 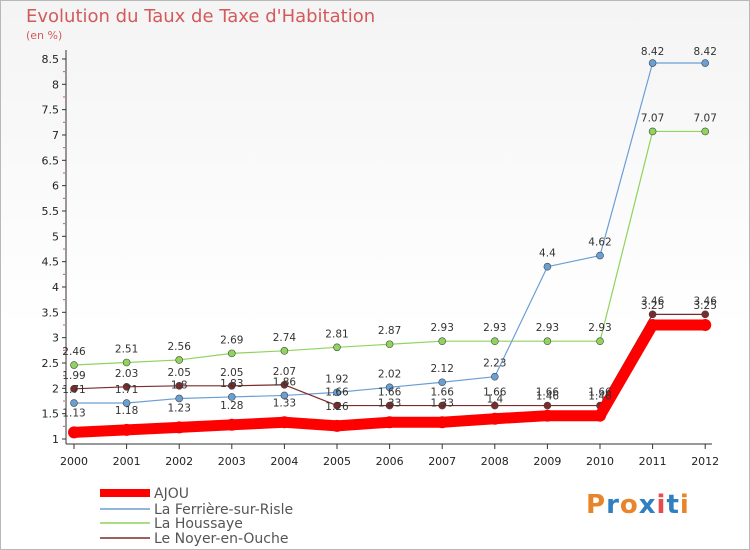 What do you see at coordinates (55, 287) in the screenshot?
I see `y-tick-label: 4` at bounding box center [55, 287].